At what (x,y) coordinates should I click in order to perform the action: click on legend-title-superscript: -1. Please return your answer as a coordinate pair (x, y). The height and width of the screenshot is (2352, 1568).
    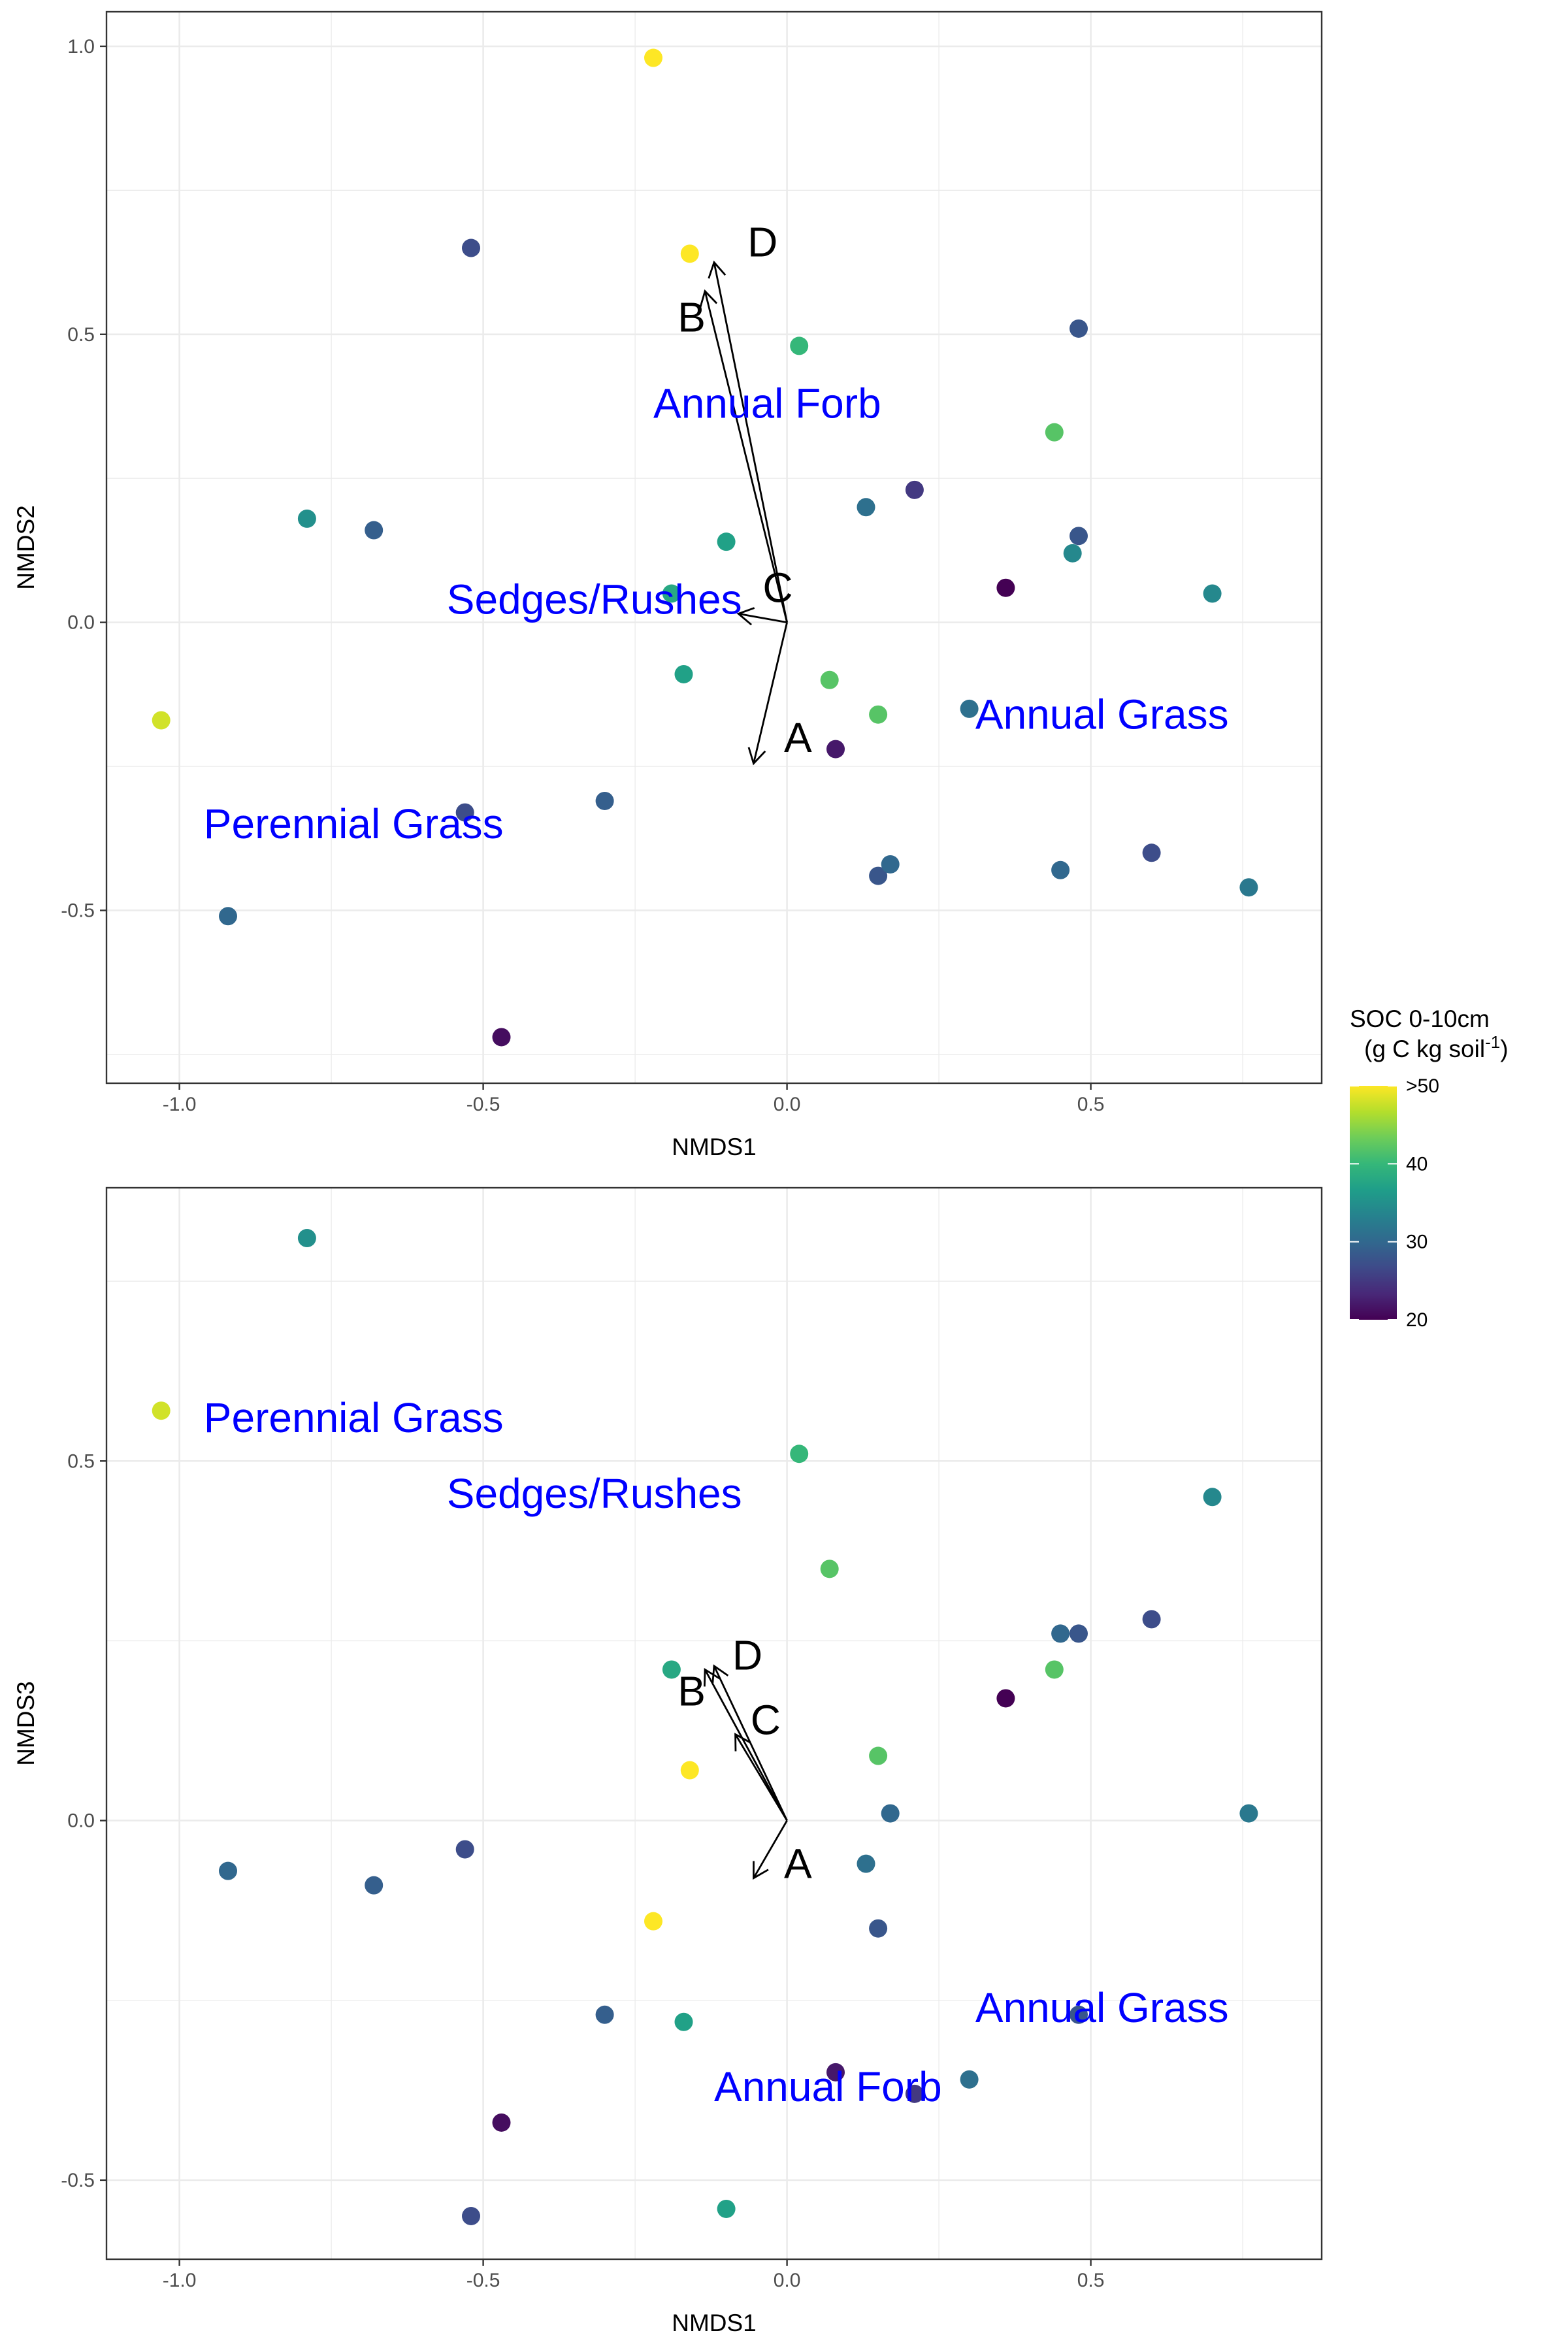
    Looking at the image, I should click on (1492, 1042).